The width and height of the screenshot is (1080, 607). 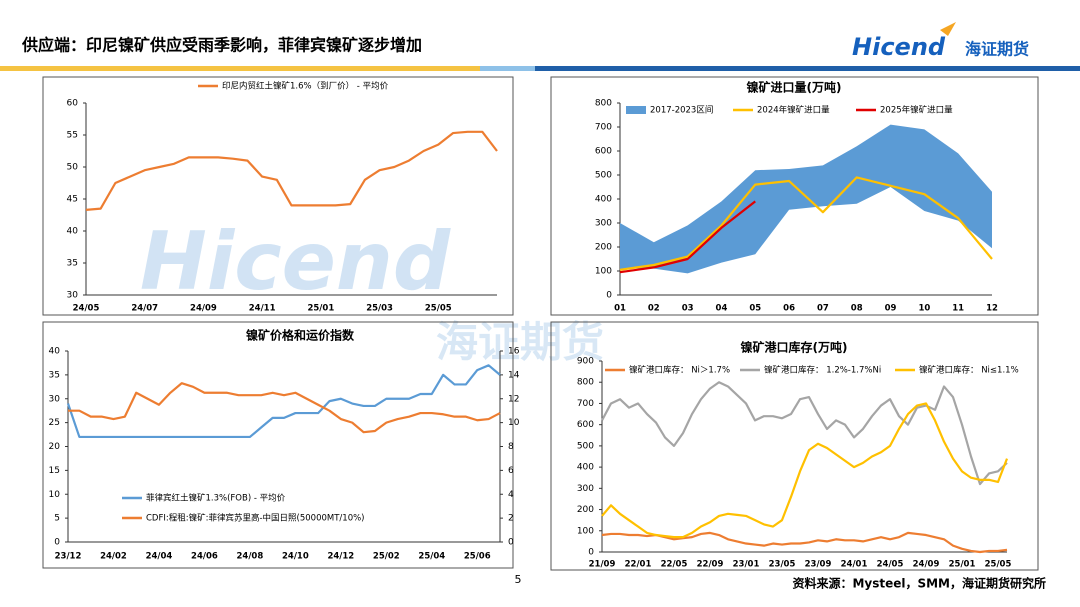 What do you see at coordinates (620, 309) in the screenshot?
I see `x-tick-label: 01` at bounding box center [620, 309].